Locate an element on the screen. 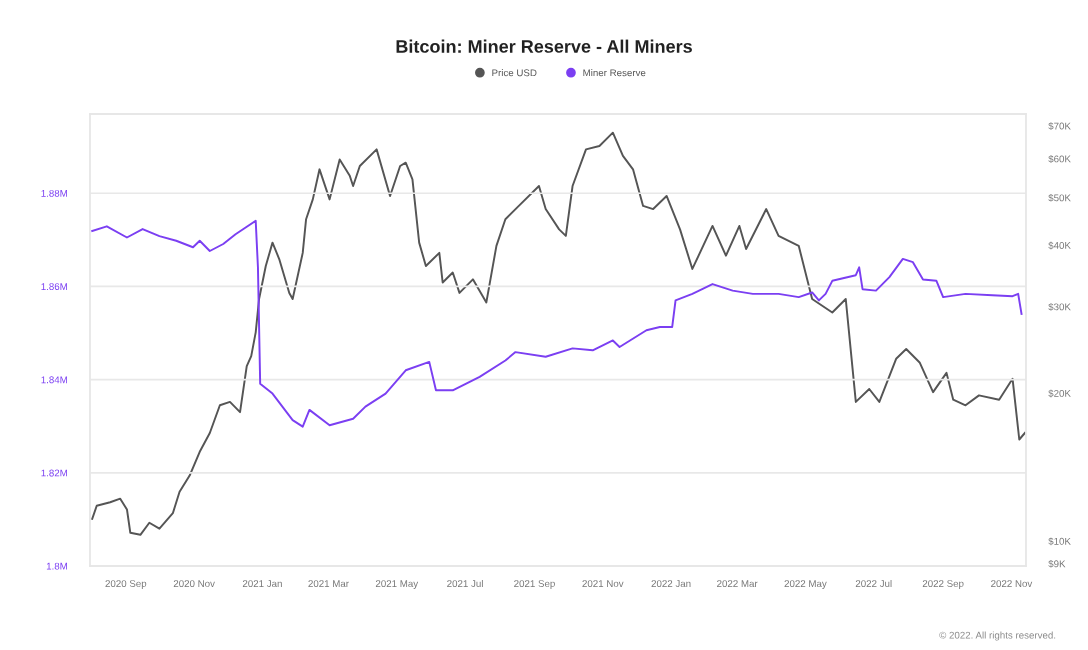 The width and height of the screenshot is (1088, 650). chart-title: Bitcoin: Miner Reserve - All Miners is located at coordinates (544, 46).